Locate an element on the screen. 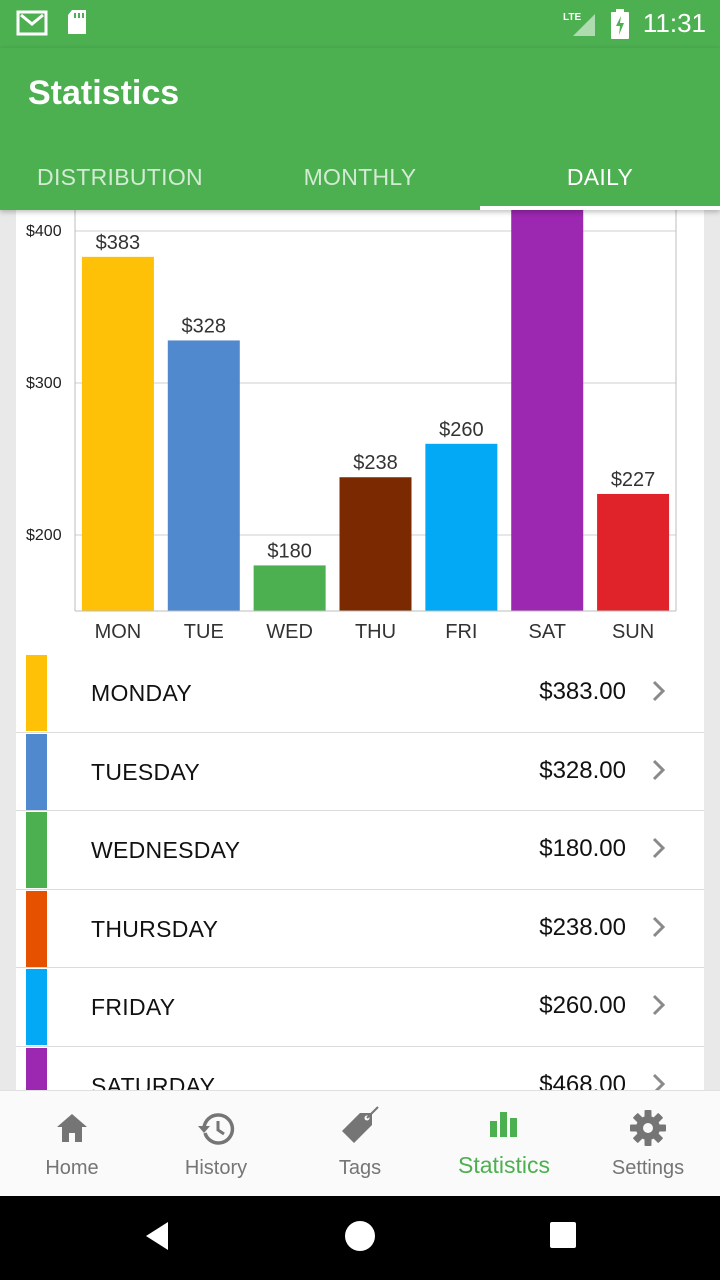 Image resolution: width=720 pixels, height=1280 pixels. day-name: FRIDAY is located at coordinates (133, 1007).